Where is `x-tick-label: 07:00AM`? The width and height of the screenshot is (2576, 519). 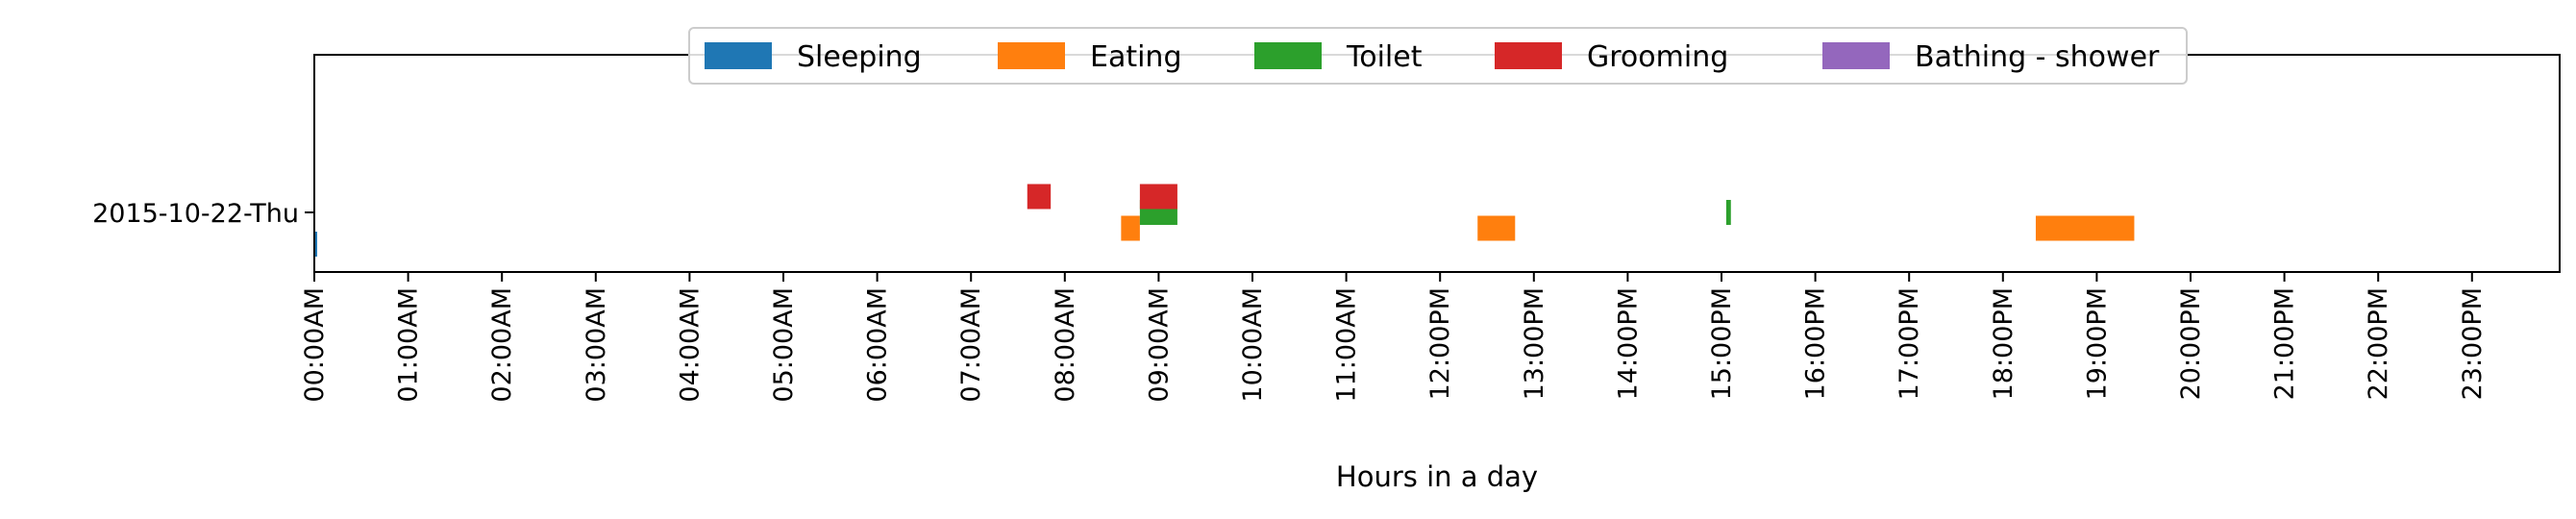 x-tick-label: 07:00AM is located at coordinates (971, 345).